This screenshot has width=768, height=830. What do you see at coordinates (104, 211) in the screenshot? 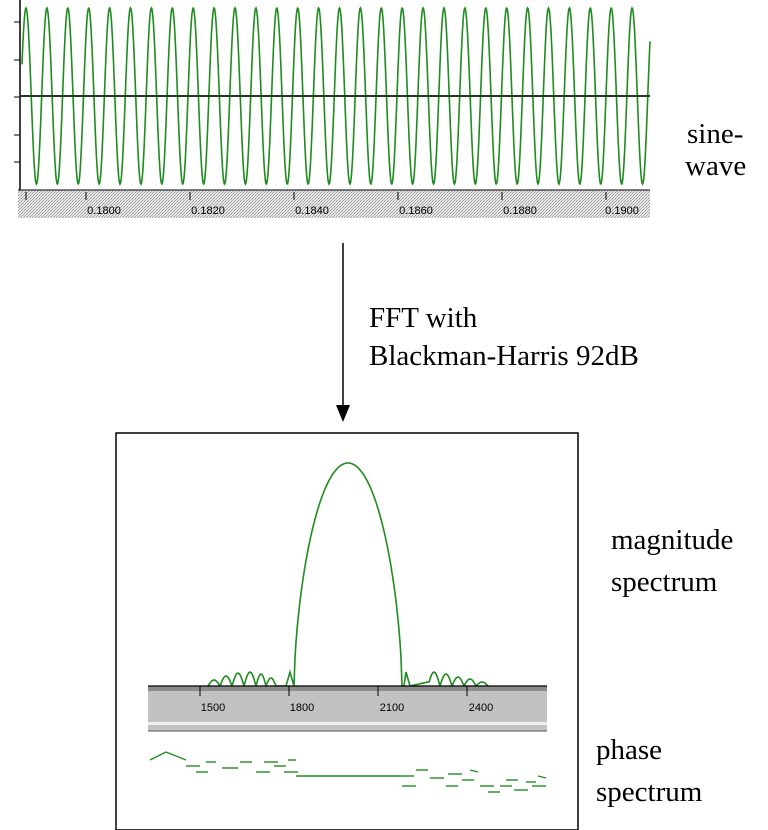
I see `sinewave-tick-label: 0.1800` at bounding box center [104, 211].